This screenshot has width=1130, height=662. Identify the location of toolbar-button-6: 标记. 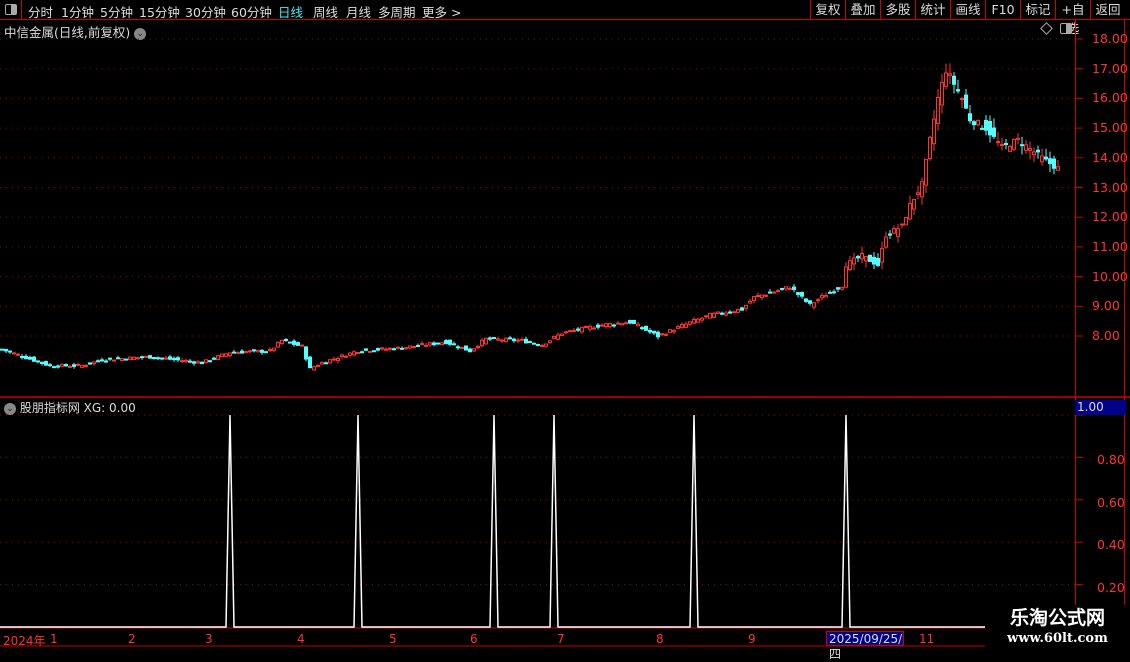
(1037, 10).